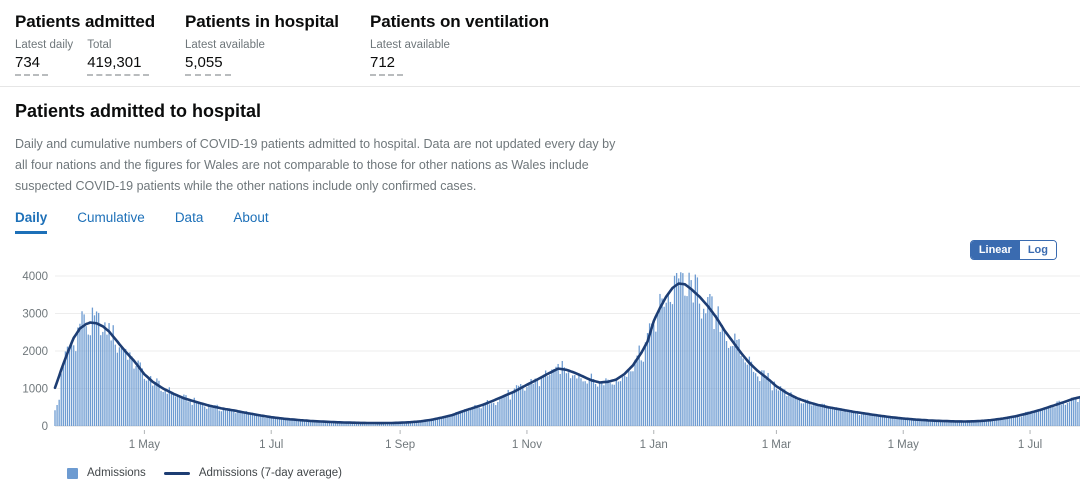  Describe the element at coordinates (387, 65) in the screenshot. I see `stat-value: 712` at that location.